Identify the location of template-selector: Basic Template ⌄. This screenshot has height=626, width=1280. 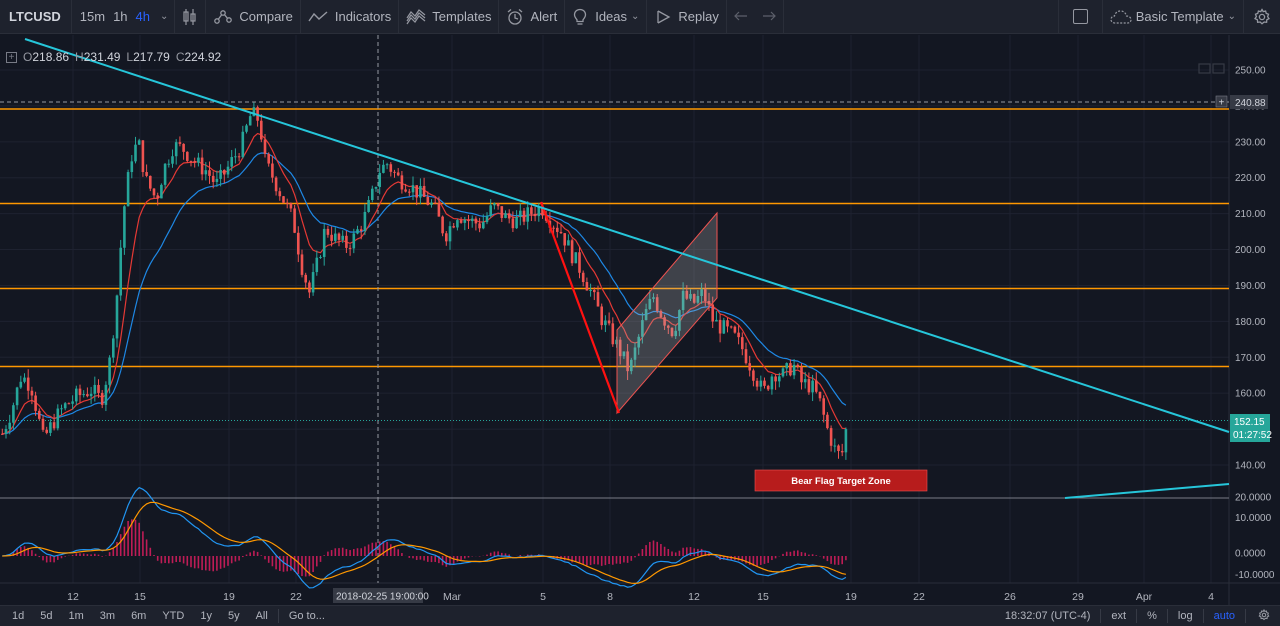
(1173, 17).